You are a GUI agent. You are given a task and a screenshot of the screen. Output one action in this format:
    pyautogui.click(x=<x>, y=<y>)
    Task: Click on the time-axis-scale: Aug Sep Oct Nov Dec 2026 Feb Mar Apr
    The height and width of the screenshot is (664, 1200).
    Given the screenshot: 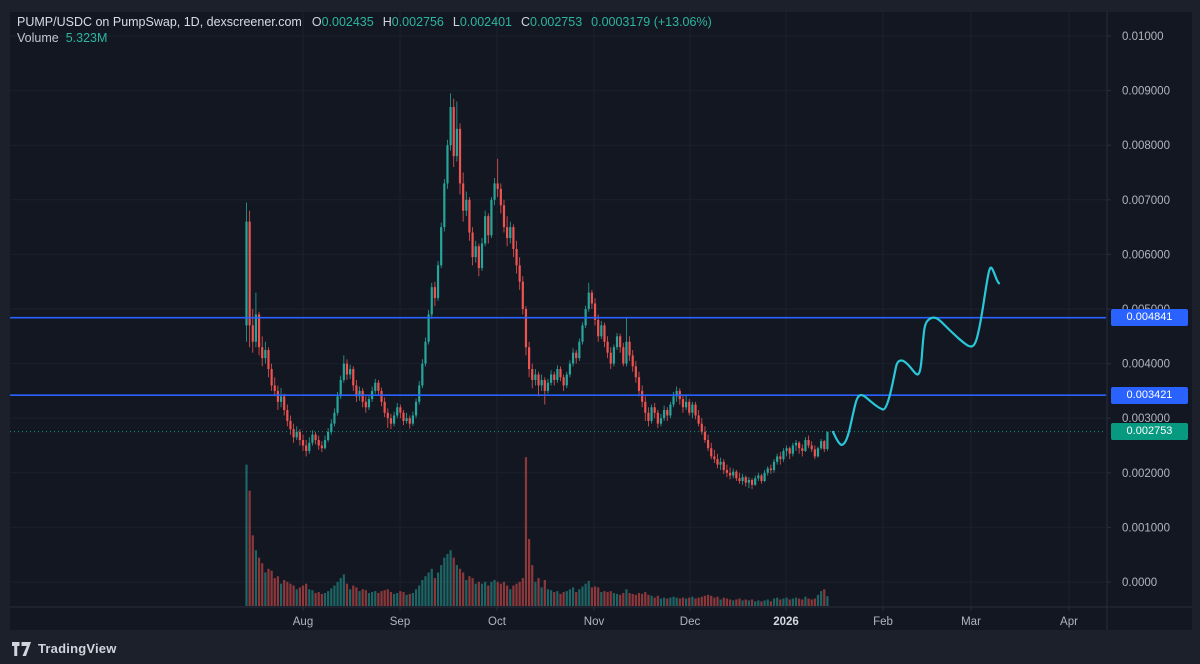 What is the action you would take?
    pyautogui.click(x=685, y=617)
    